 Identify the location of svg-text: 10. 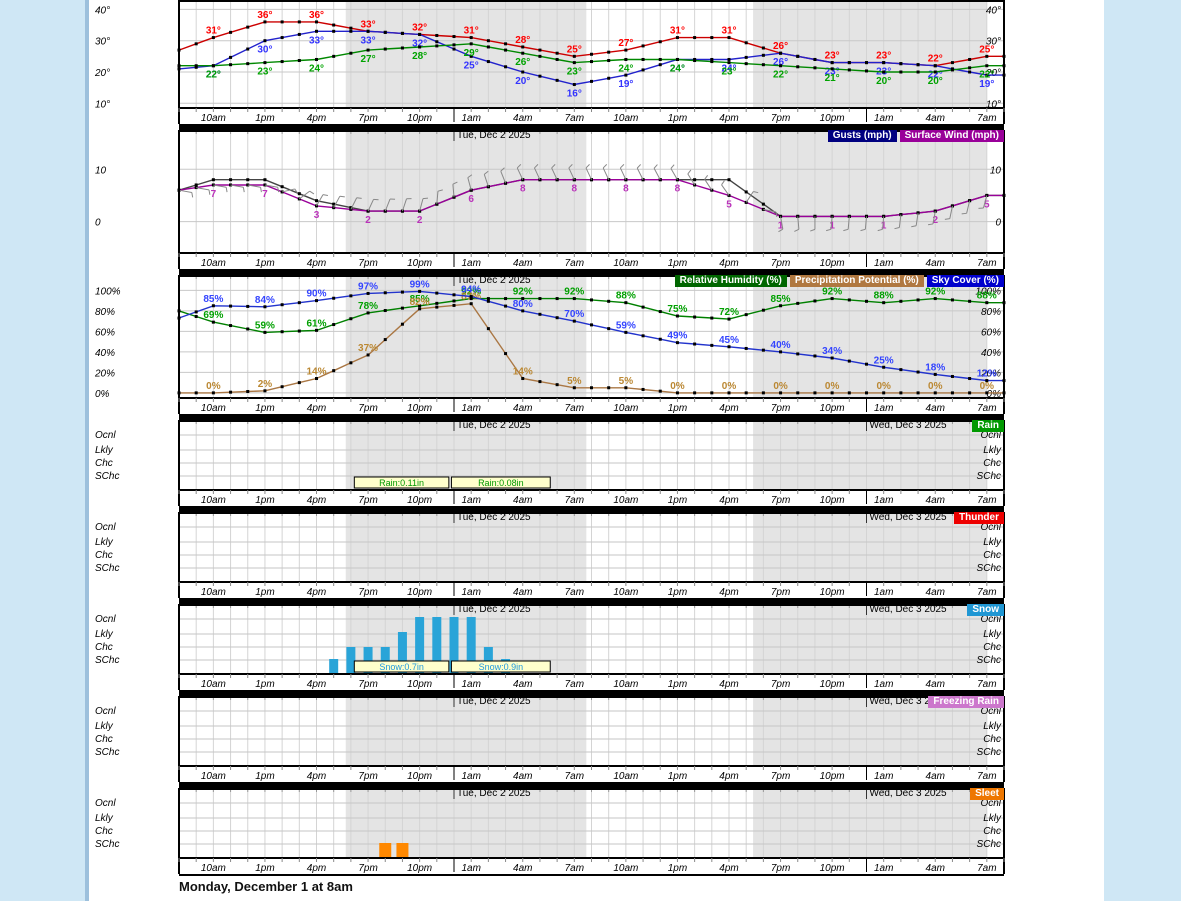
(101, 170).